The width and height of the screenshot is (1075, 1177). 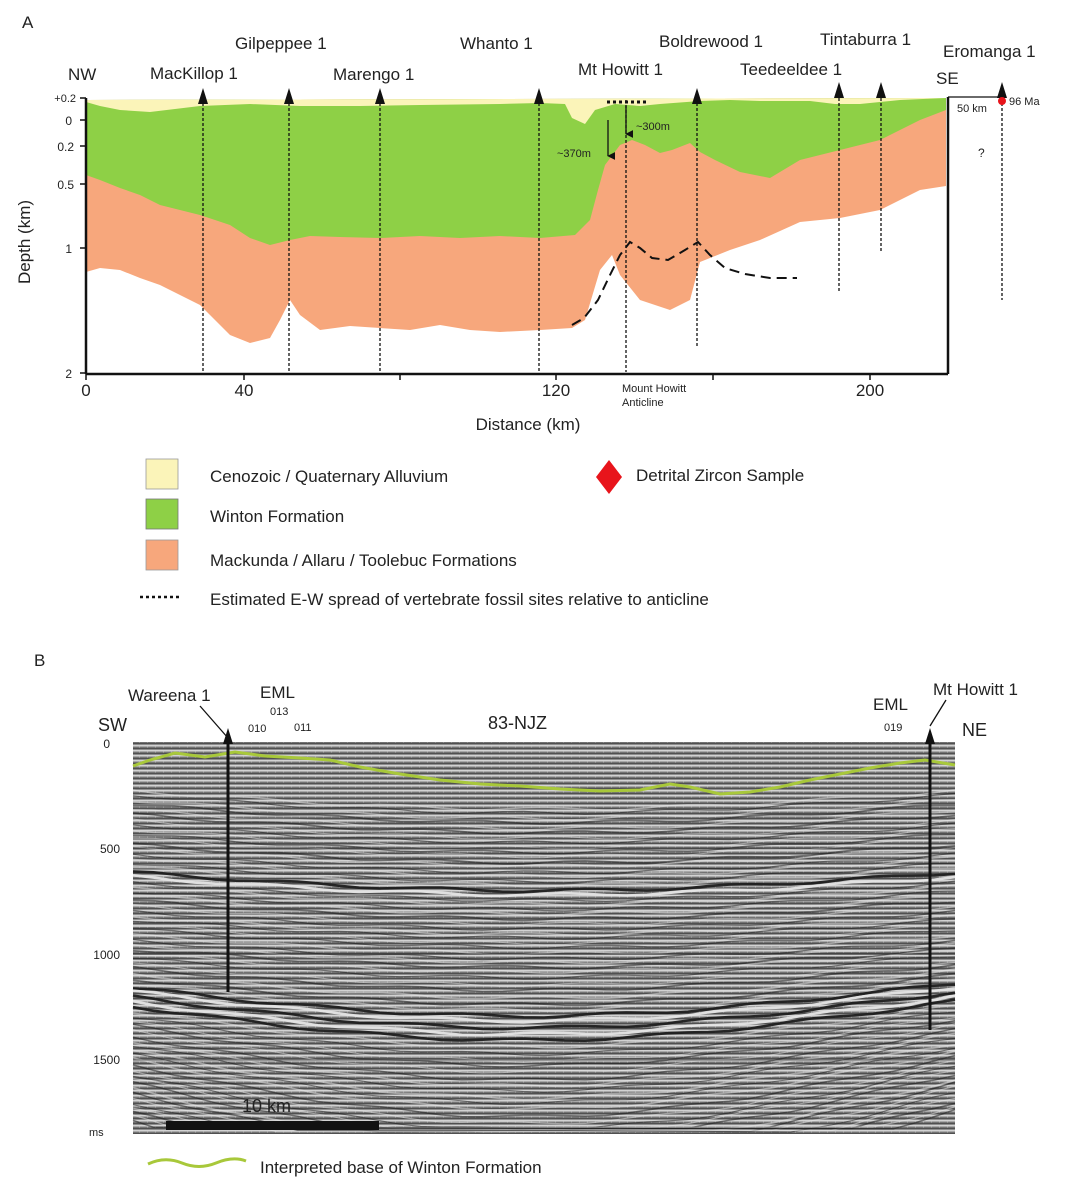 I want to click on x-ticks-a, so click(x=478, y=377).